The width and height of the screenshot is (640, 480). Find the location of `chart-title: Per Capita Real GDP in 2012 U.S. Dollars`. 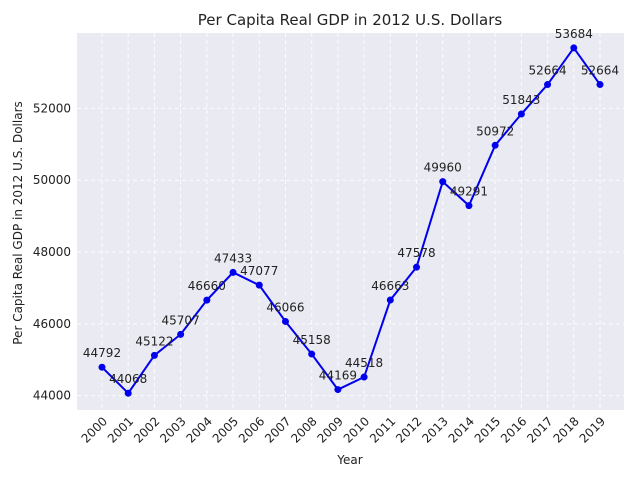

chart-title: Per Capita Real GDP in 2012 U.S. Dollars is located at coordinates (350, 20).